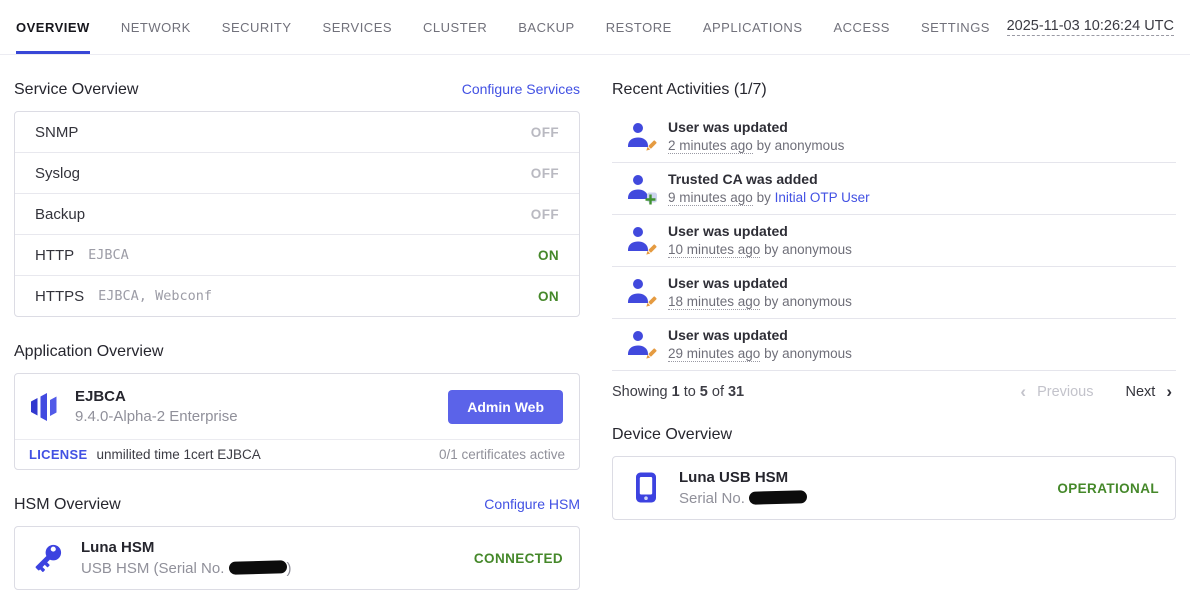 The width and height of the screenshot is (1190, 593). I want to click on previous-label: Previous, so click(1065, 392).